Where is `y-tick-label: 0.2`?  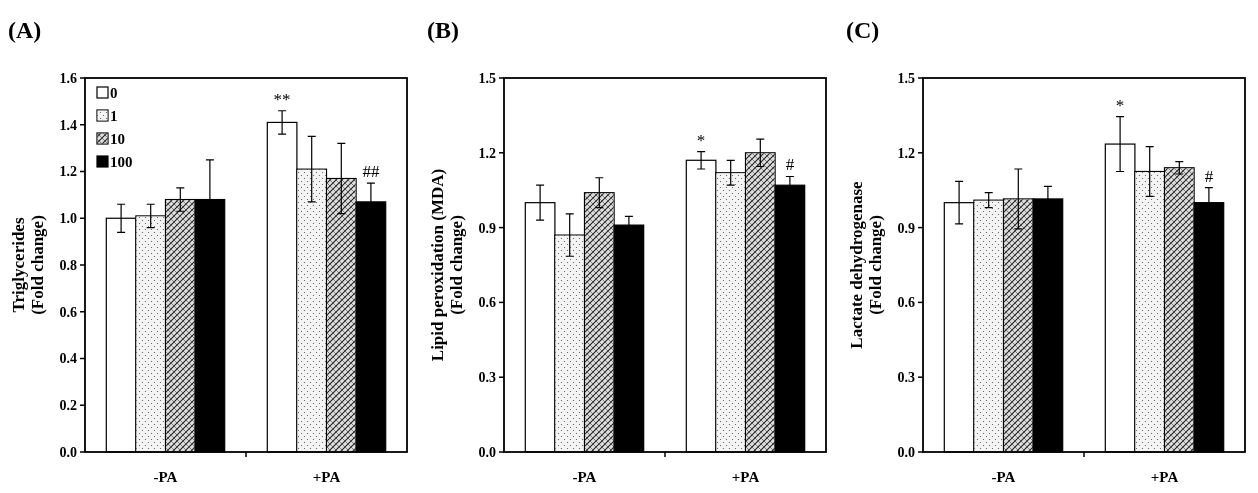 y-tick-label: 0.2 is located at coordinates (68, 406).